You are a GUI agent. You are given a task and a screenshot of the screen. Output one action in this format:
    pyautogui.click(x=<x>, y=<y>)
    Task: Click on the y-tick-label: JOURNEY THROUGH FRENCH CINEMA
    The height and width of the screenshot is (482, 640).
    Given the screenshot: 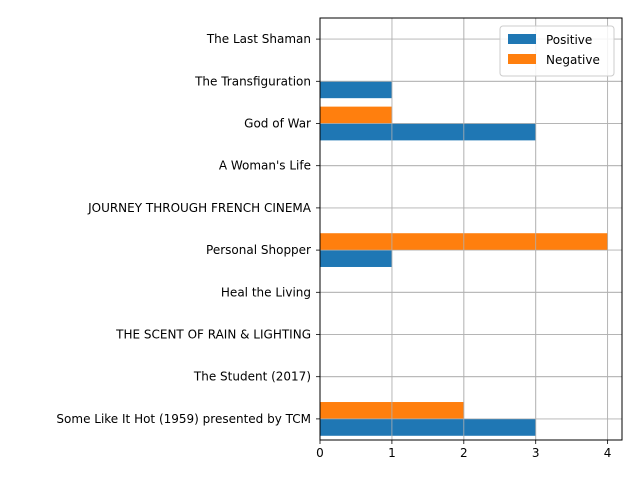 What is the action you would take?
    pyautogui.click(x=199, y=208)
    